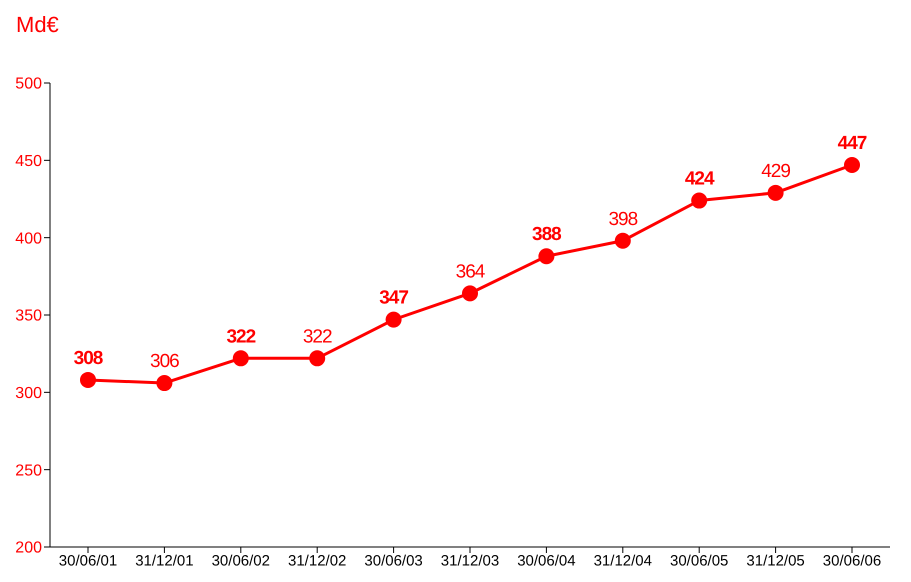 Image resolution: width=911 pixels, height=582 pixels. What do you see at coordinates (547, 235) in the screenshot?
I see `data-label: 388` at bounding box center [547, 235].